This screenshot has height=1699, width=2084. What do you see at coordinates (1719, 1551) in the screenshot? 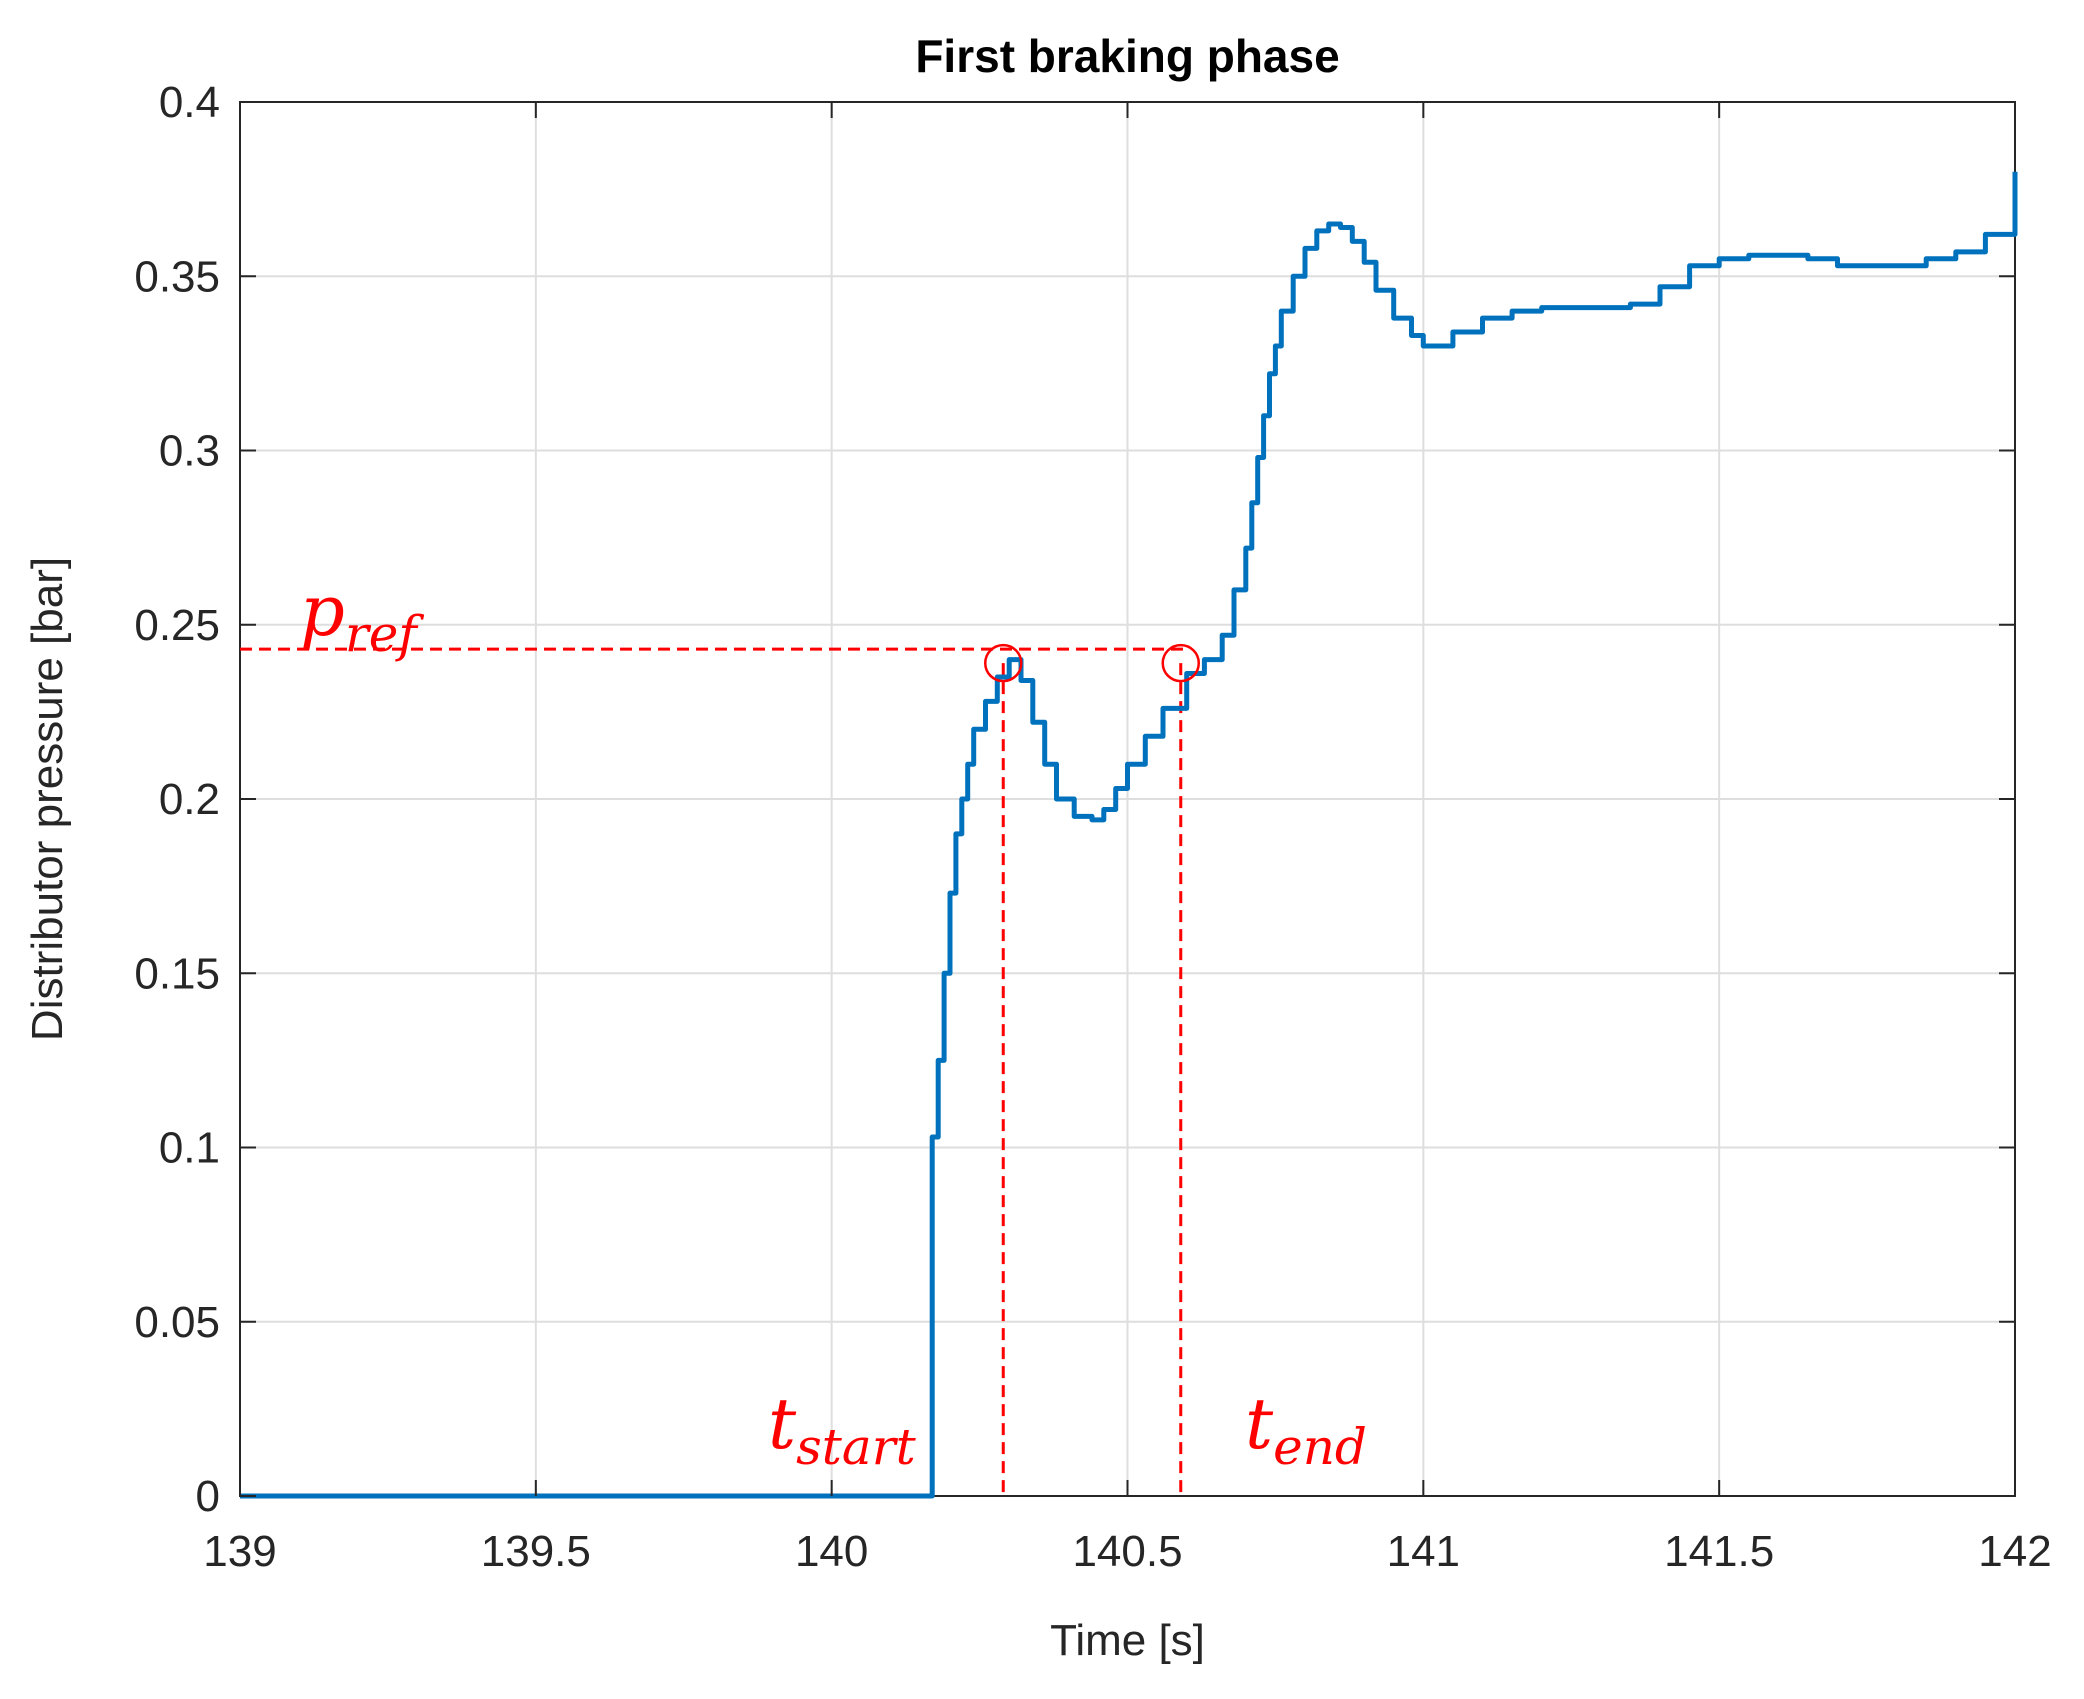
I see `x-tick-label: 141.5` at bounding box center [1719, 1551].